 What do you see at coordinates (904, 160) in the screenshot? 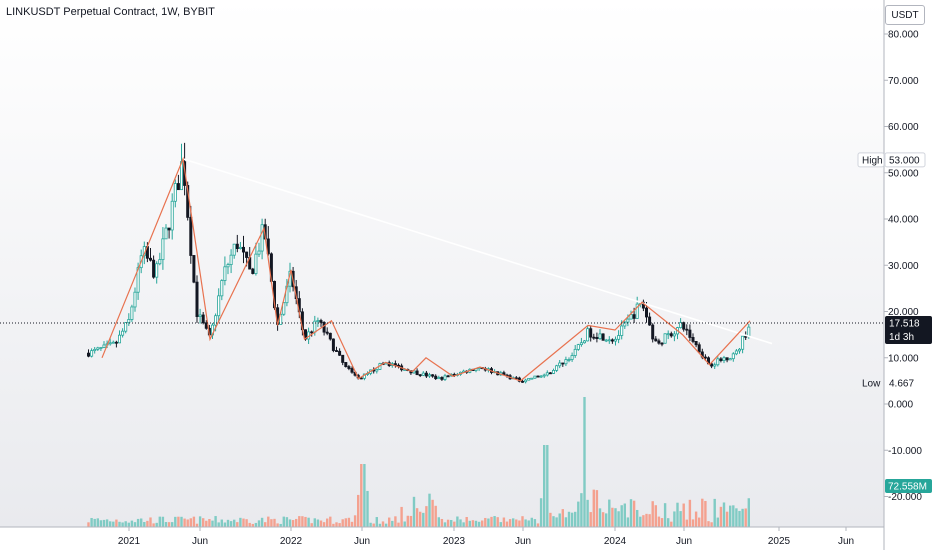
I see `high-value: 53.000` at bounding box center [904, 160].